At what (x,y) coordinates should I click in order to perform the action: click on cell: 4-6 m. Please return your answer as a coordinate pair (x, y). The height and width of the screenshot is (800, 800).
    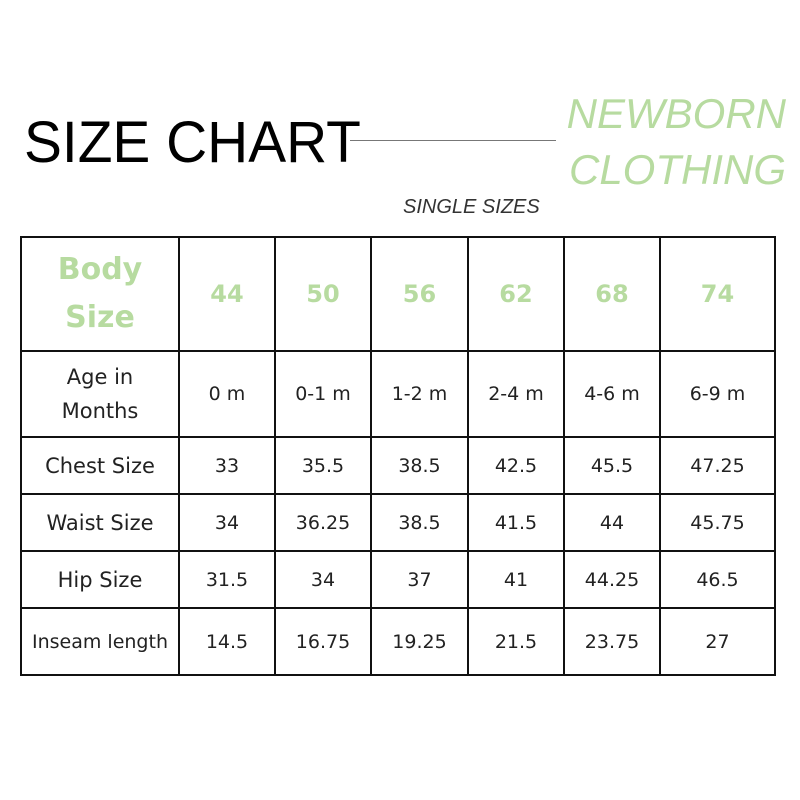
    Looking at the image, I should click on (612, 394).